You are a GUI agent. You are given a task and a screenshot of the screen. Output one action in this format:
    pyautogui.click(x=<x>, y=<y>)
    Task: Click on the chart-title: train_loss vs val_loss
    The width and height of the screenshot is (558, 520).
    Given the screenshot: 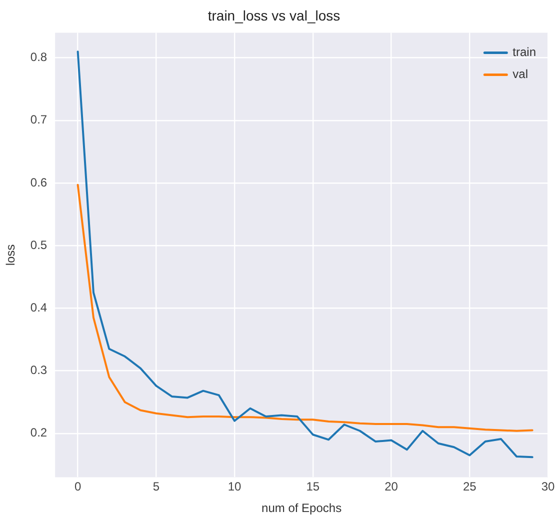 What is the action you would take?
    pyautogui.click(x=274, y=15)
    